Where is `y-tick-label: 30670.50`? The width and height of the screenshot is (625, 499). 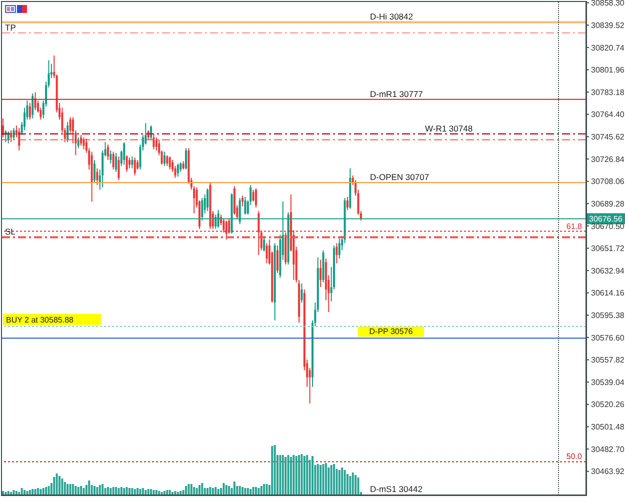 y-tick-label: 30670.50 is located at coordinates (608, 226).